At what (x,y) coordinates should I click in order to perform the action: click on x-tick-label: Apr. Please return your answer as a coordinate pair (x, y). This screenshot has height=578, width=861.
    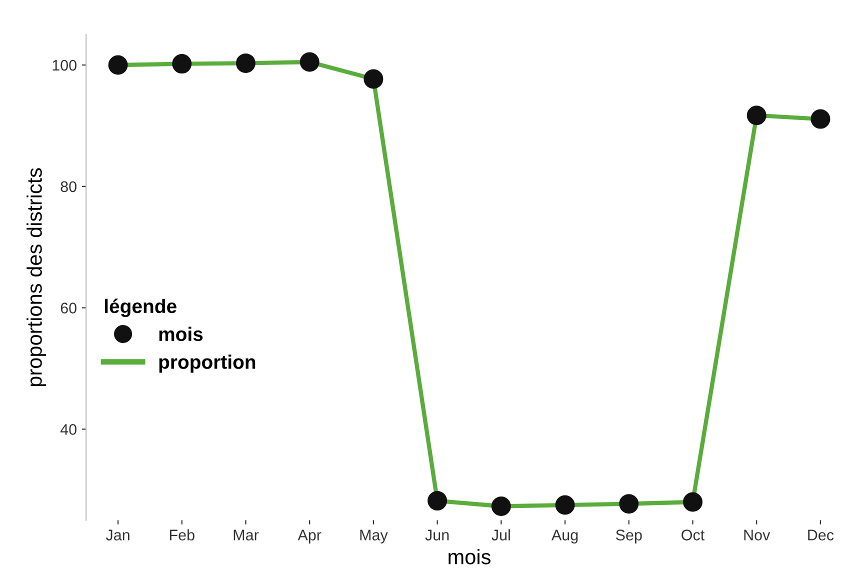
    Looking at the image, I should click on (310, 537).